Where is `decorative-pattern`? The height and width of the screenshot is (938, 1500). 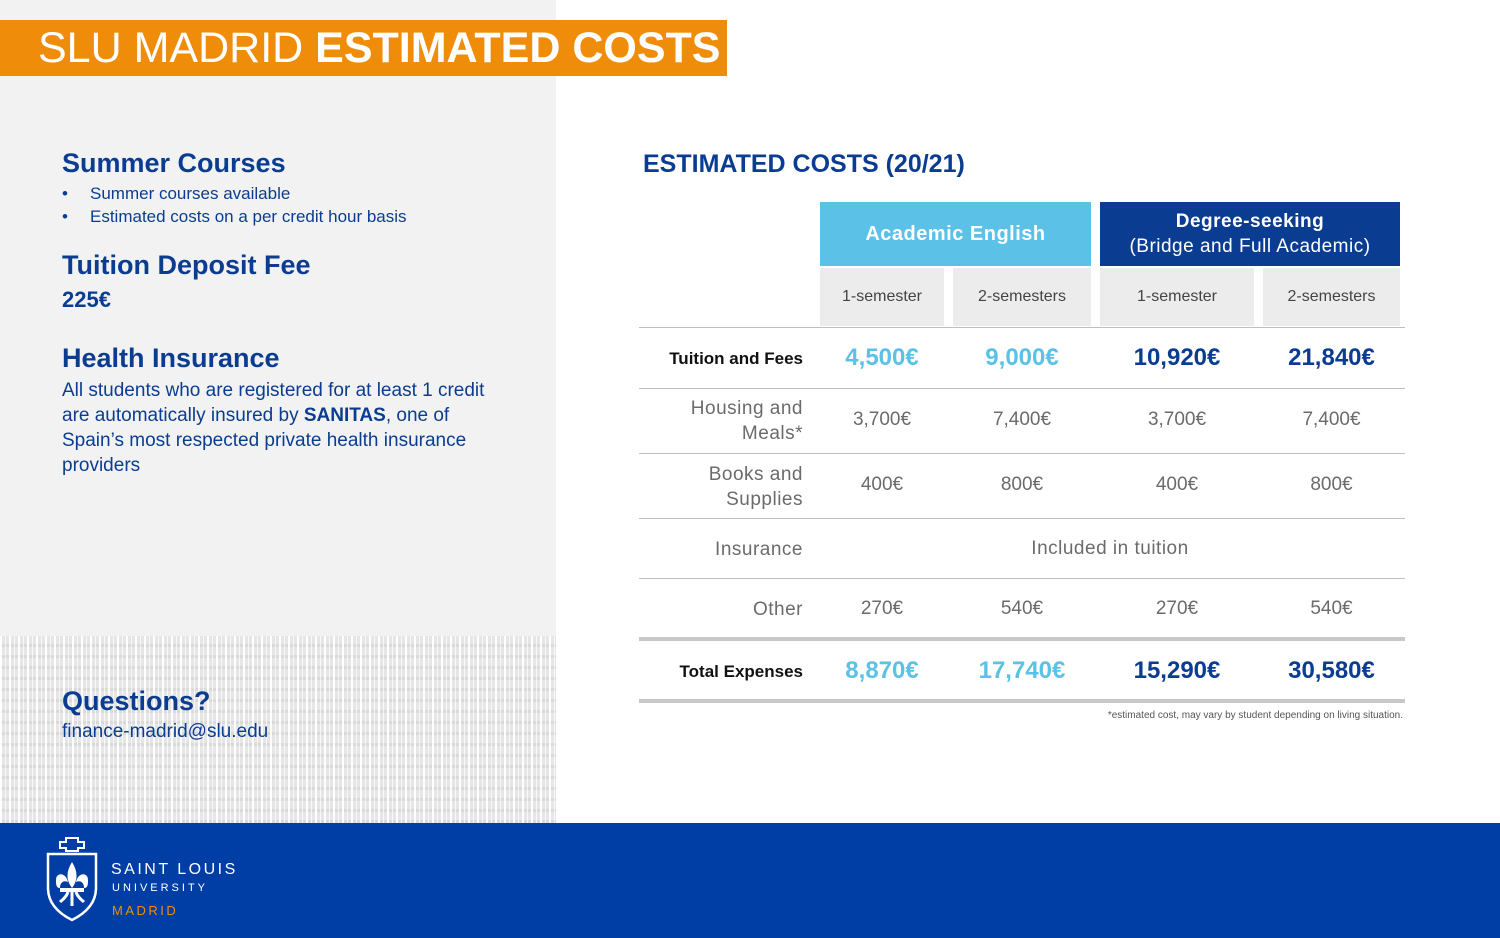 decorative-pattern is located at coordinates (278, 729).